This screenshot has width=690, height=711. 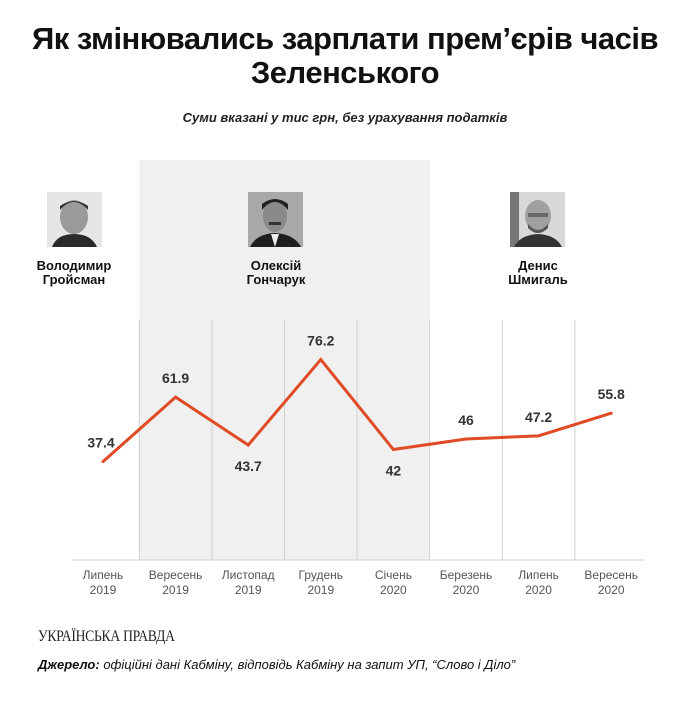 What do you see at coordinates (74, 272) in the screenshot?
I see `pm-name-groysman: Володимир Гройсман` at bounding box center [74, 272].